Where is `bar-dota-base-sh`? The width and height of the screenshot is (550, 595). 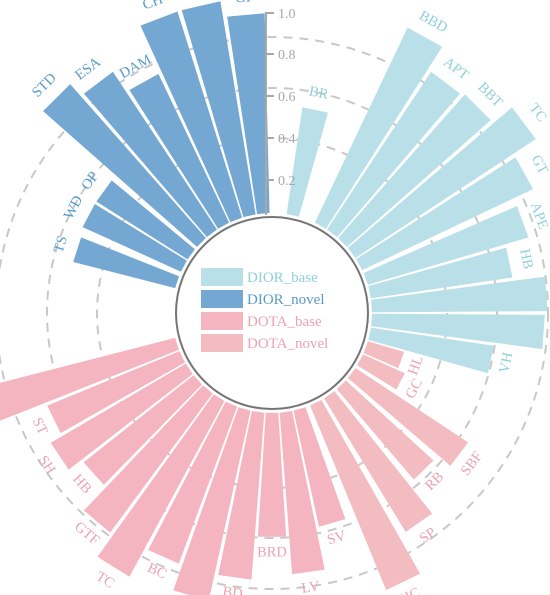 bar-dota-base-sh is located at coordinates (121, 416).